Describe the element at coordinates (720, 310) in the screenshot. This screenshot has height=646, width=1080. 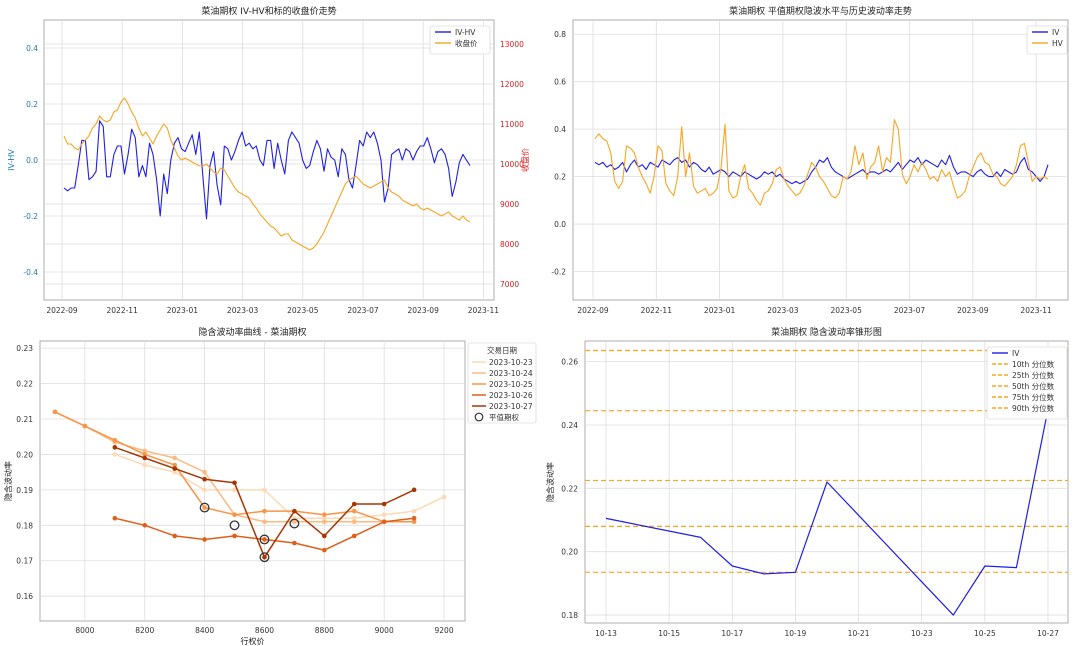
I see `x-tick-label: 2023-01` at that location.